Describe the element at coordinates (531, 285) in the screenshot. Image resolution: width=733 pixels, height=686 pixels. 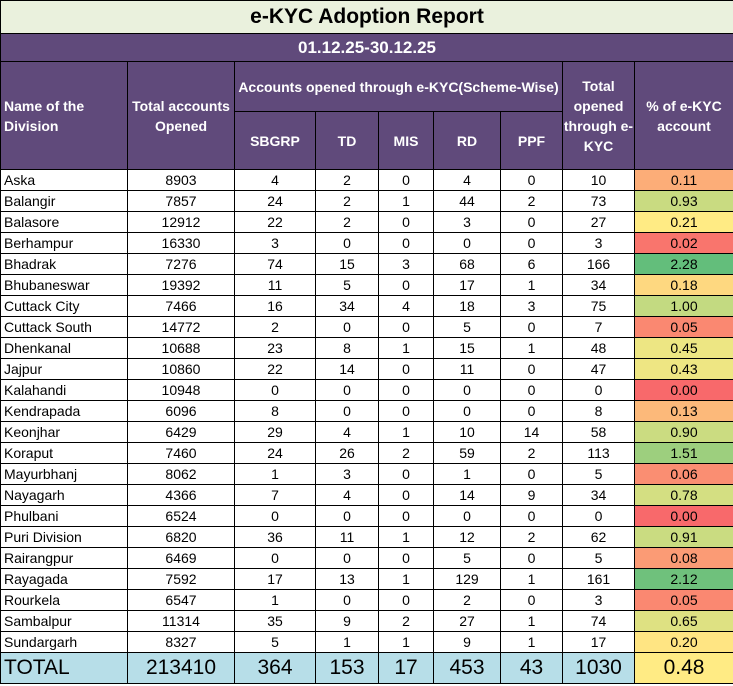
I see `cell-ppf: 1` at that location.